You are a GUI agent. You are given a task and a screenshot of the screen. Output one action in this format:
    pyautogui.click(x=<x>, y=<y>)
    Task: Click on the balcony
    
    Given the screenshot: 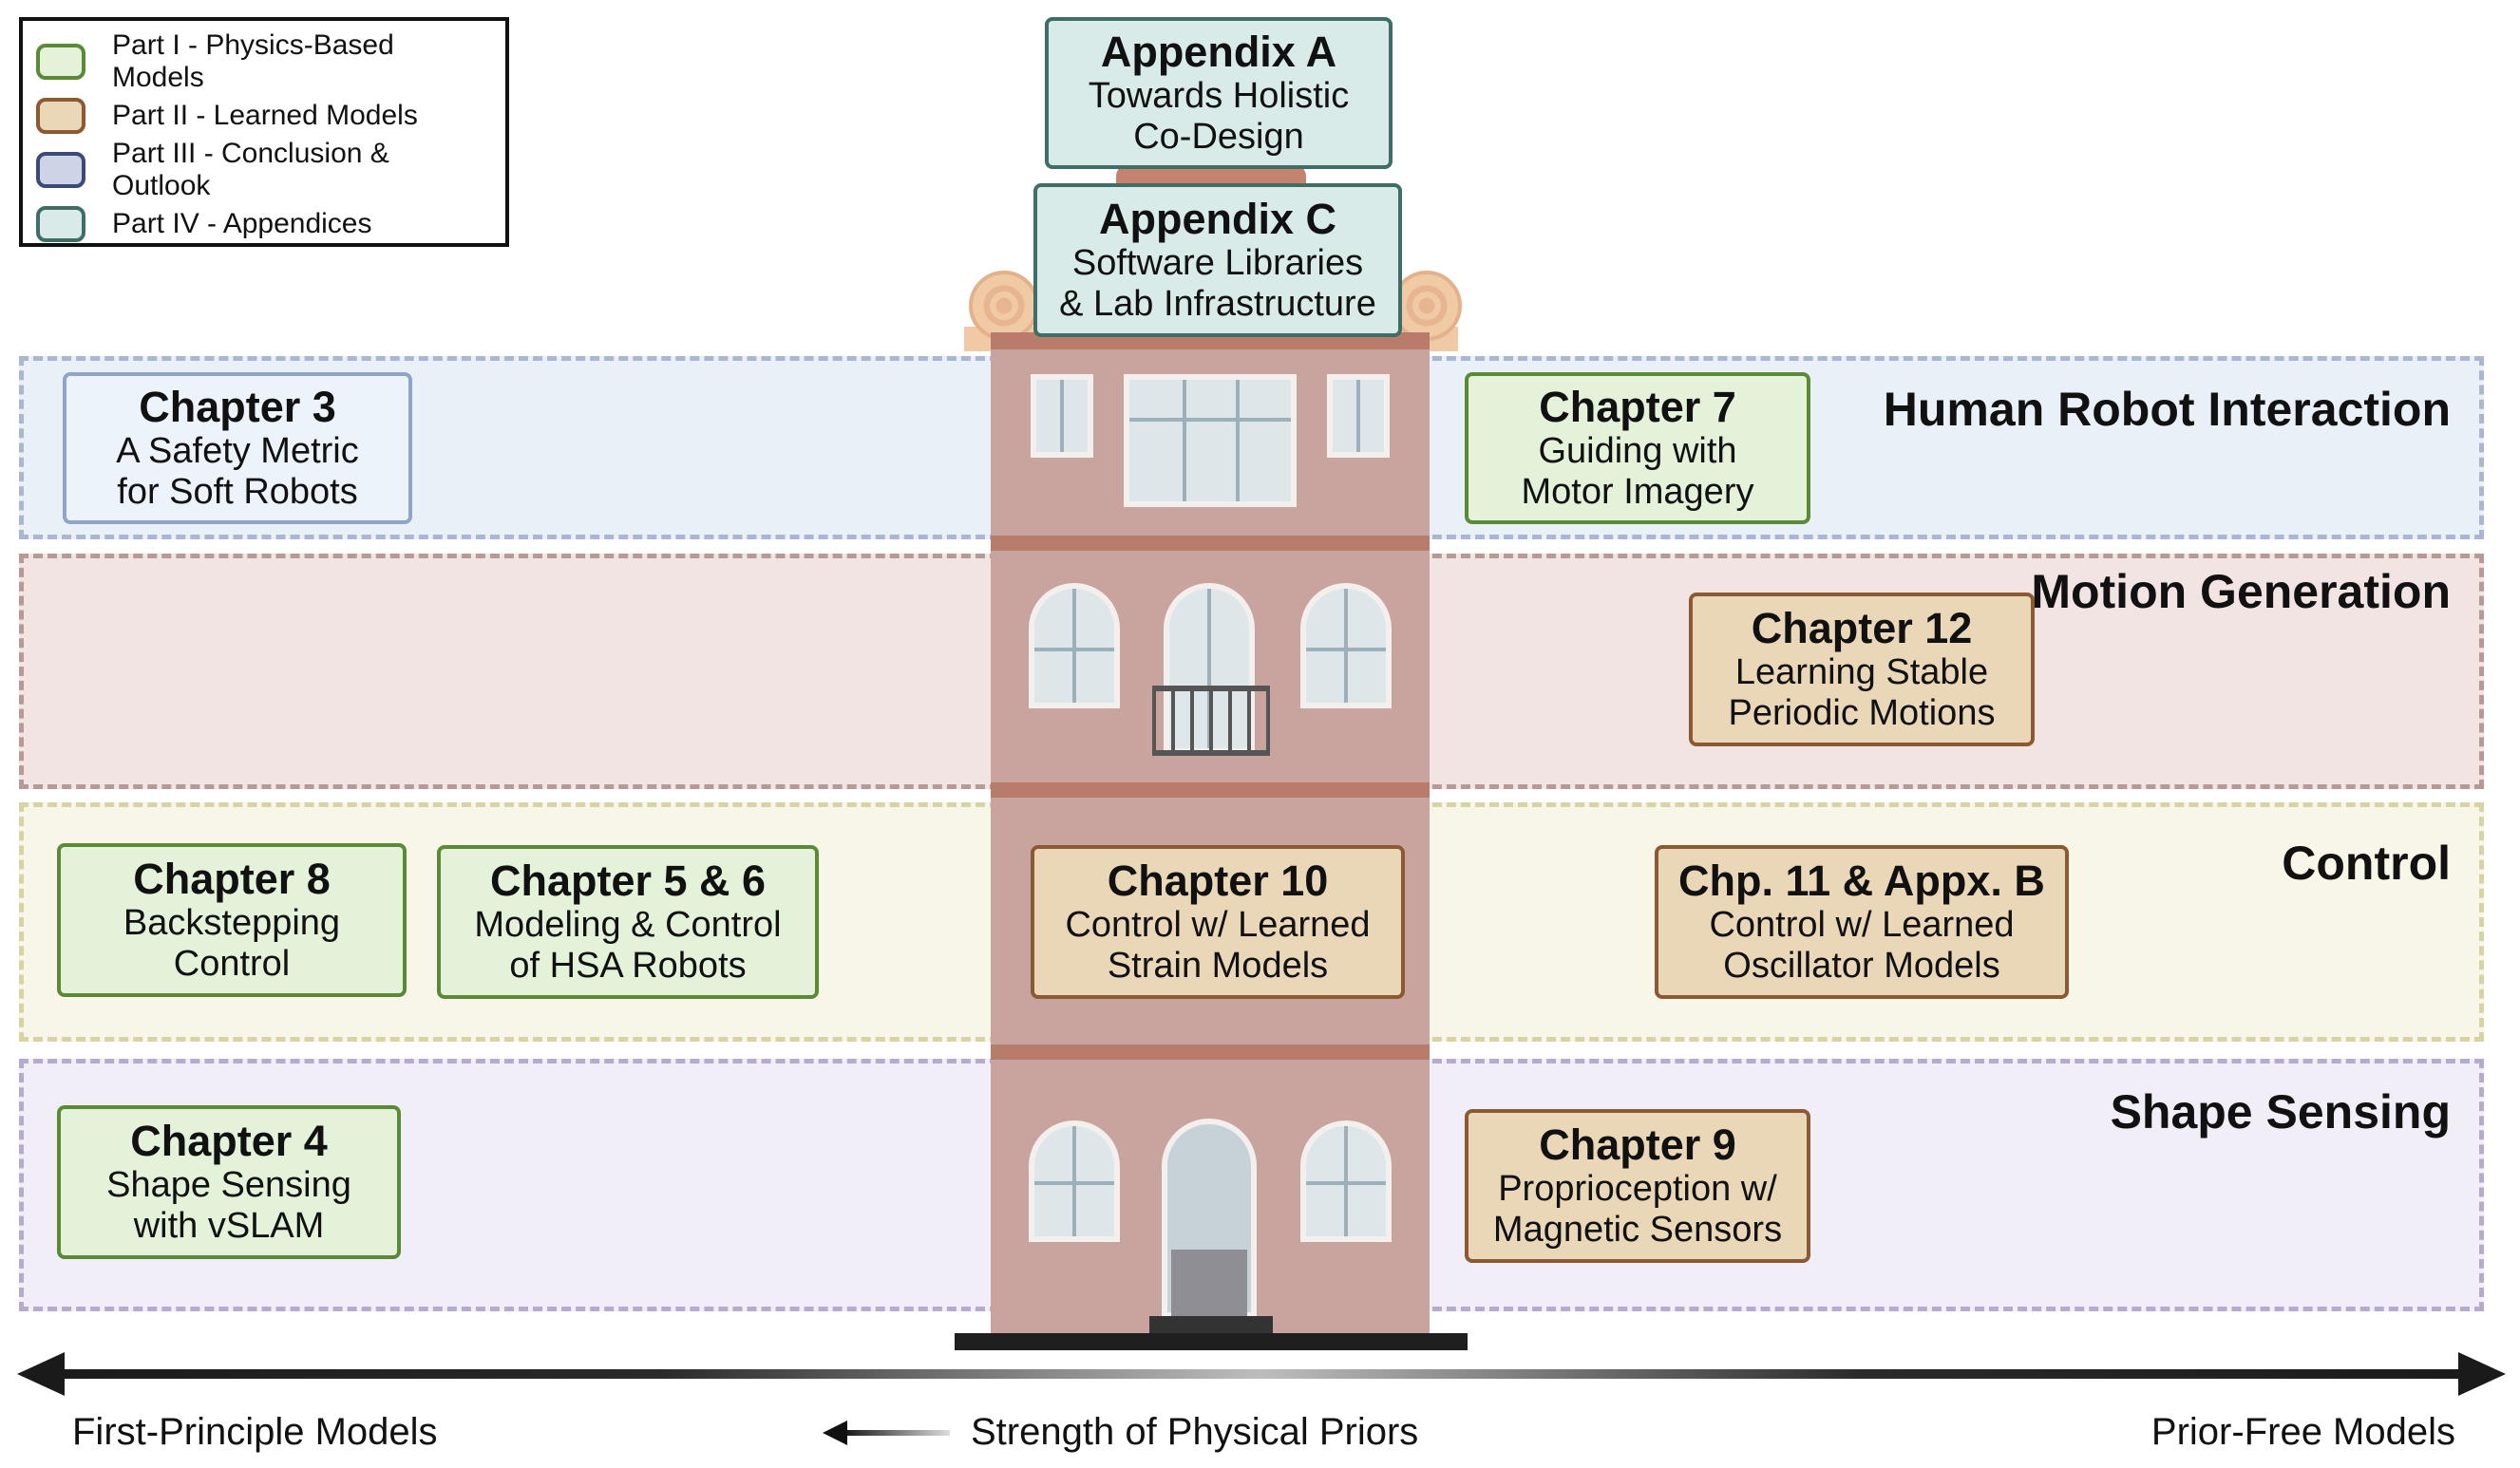 What is the action you would take?
    pyautogui.click(x=1211, y=721)
    